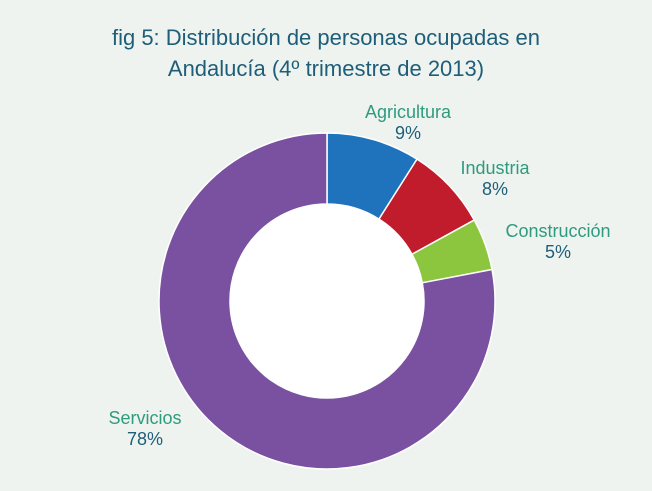 This screenshot has height=491, width=652. I want to click on slice-label: Servicios, so click(144, 418).